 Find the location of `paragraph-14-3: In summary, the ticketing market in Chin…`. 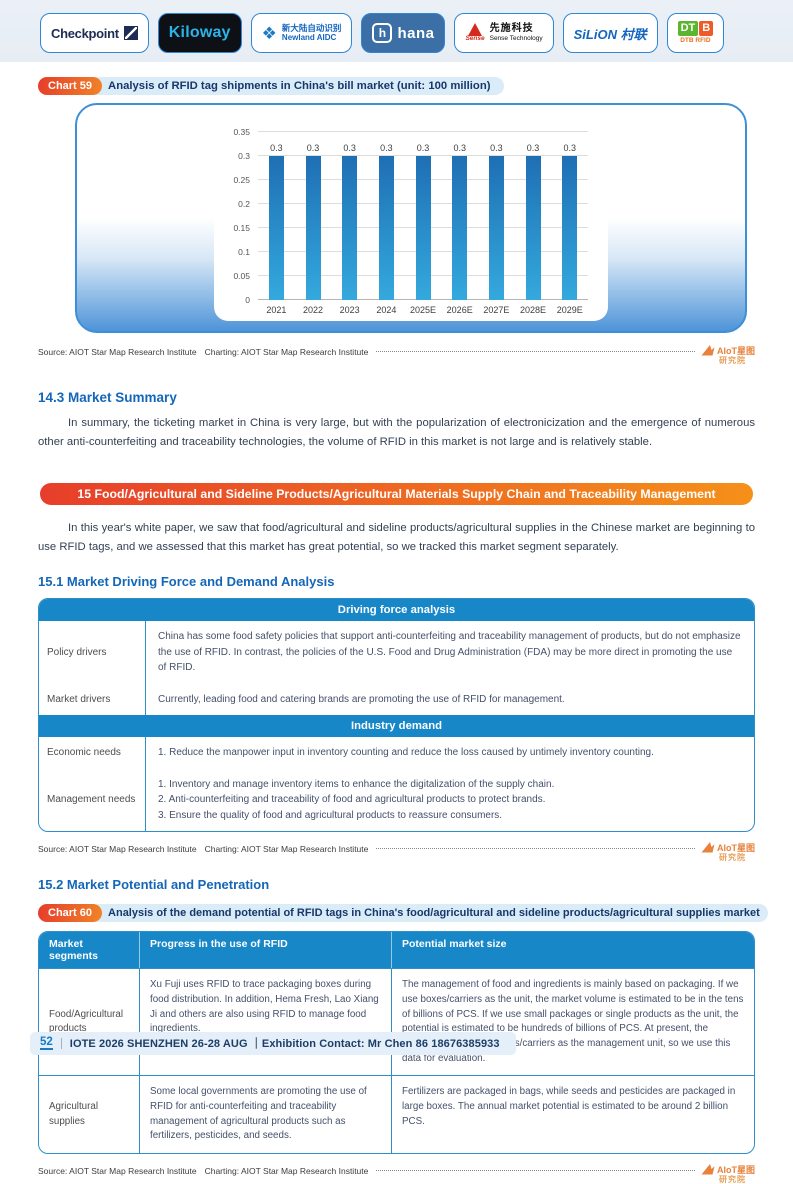

paragraph-14-3: In summary, the ticketing market in Chin… is located at coordinates (396, 433).